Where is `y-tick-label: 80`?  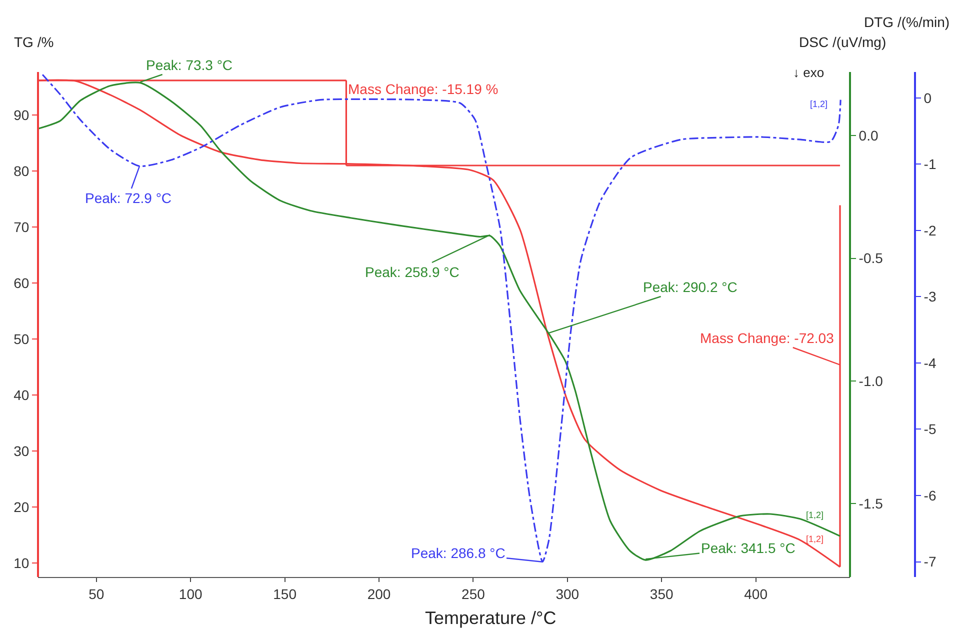
y-tick-label: 80 is located at coordinates (22, 171).